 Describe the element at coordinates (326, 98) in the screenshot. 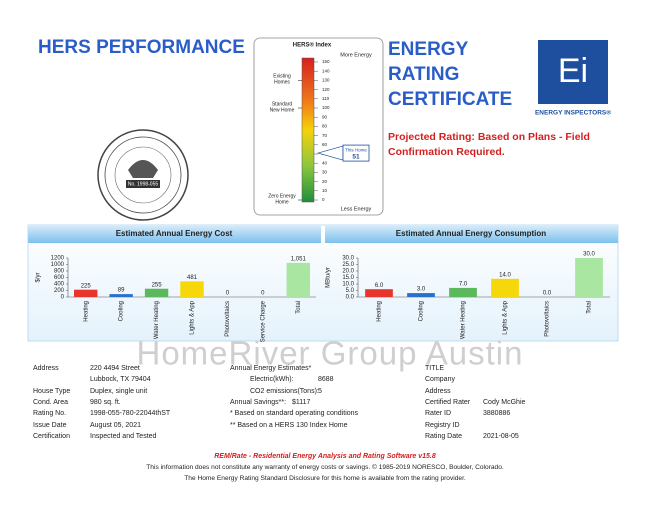

I see `hers-tick-label: 110` at that location.